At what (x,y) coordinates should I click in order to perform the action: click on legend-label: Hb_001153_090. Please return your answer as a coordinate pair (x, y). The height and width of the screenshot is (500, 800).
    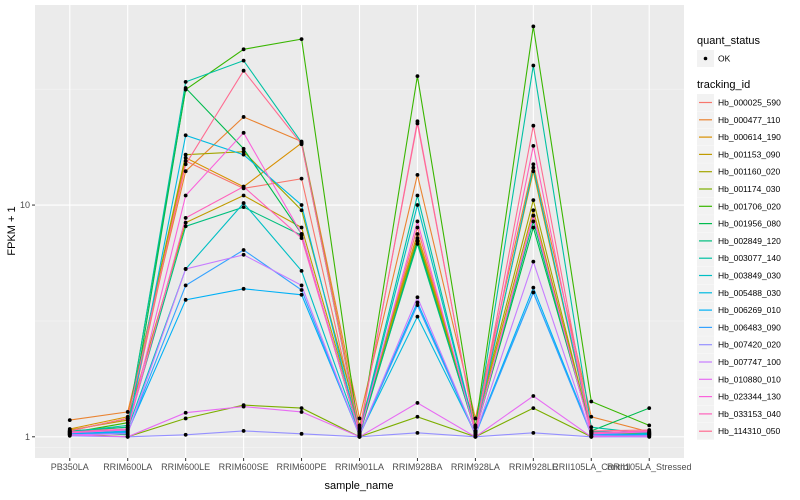
    Looking at the image, I should click on (749, 154).